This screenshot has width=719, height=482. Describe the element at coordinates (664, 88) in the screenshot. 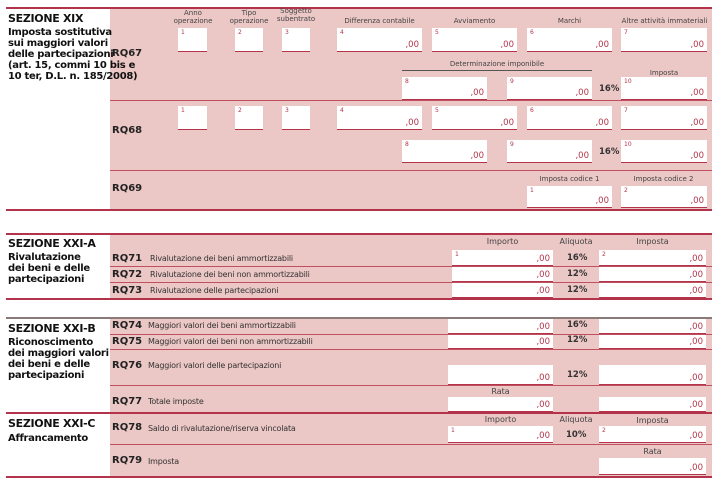

I see `rq67-field-10: 10,00` at that location.